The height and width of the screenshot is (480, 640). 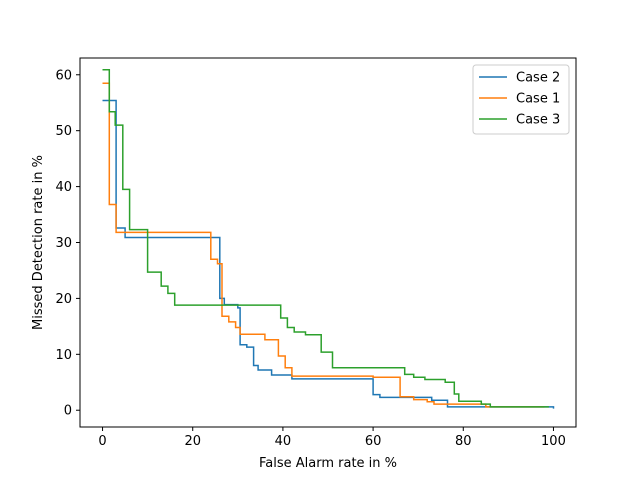 I want to click on x-tick-label: 80, so click(x=463, y=441).